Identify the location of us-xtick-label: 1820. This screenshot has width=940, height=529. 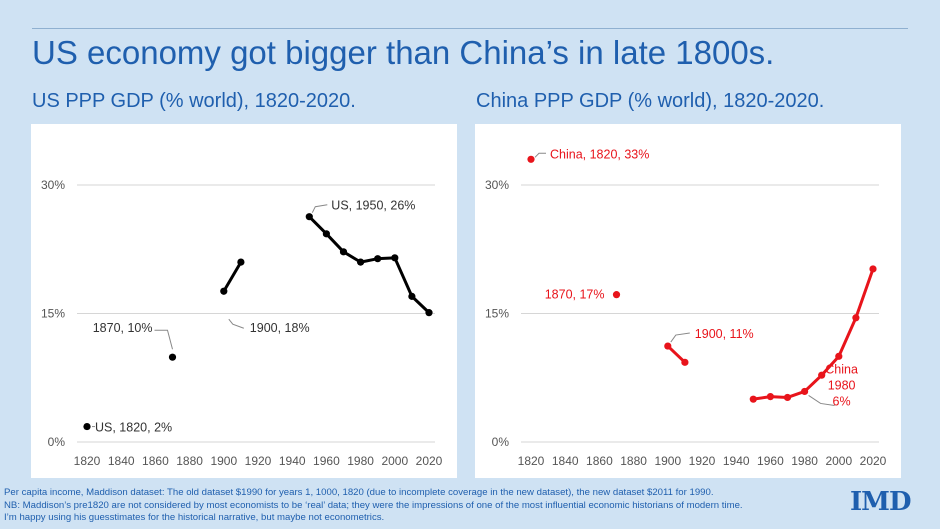
(87, 461).